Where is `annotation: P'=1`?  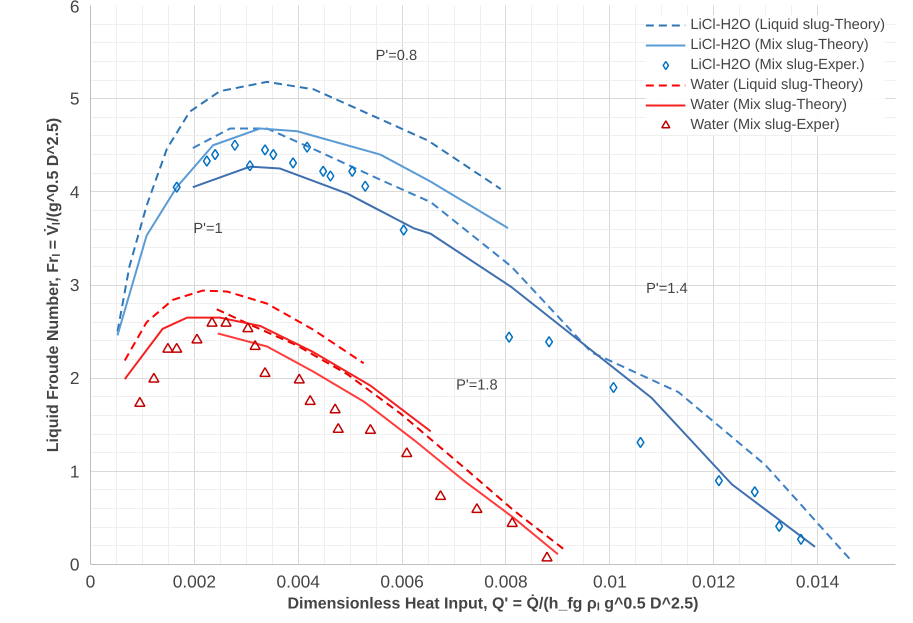
annotation: P'=1 is located at coordinates (208, 229).